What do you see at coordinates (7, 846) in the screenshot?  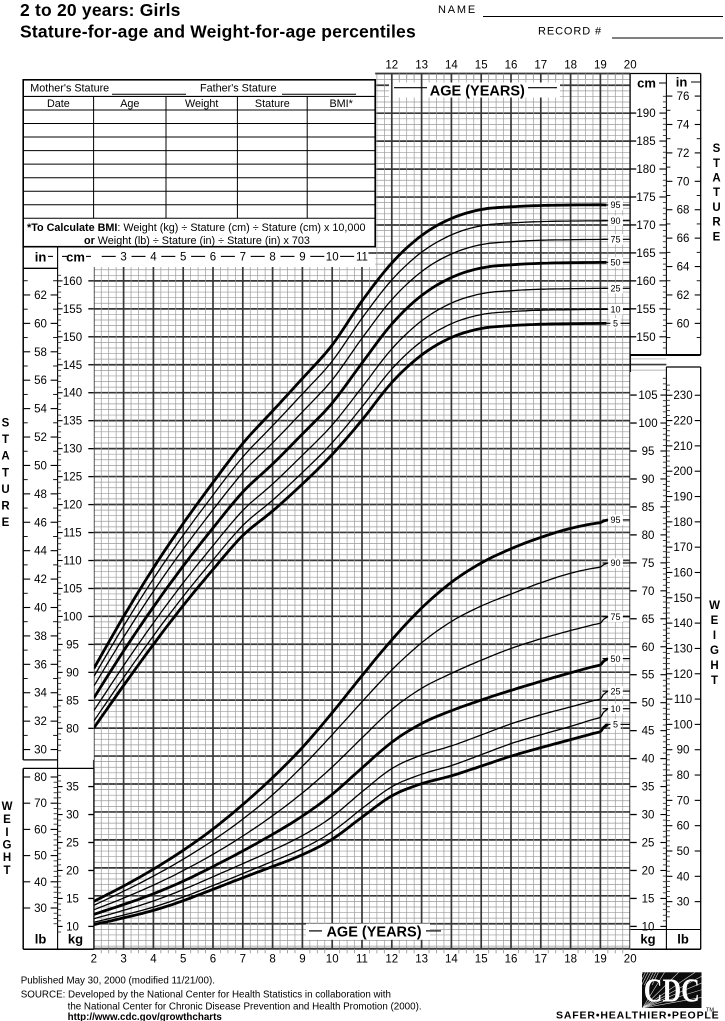 I see `svg-text: G` at bounding box center [7, 846].